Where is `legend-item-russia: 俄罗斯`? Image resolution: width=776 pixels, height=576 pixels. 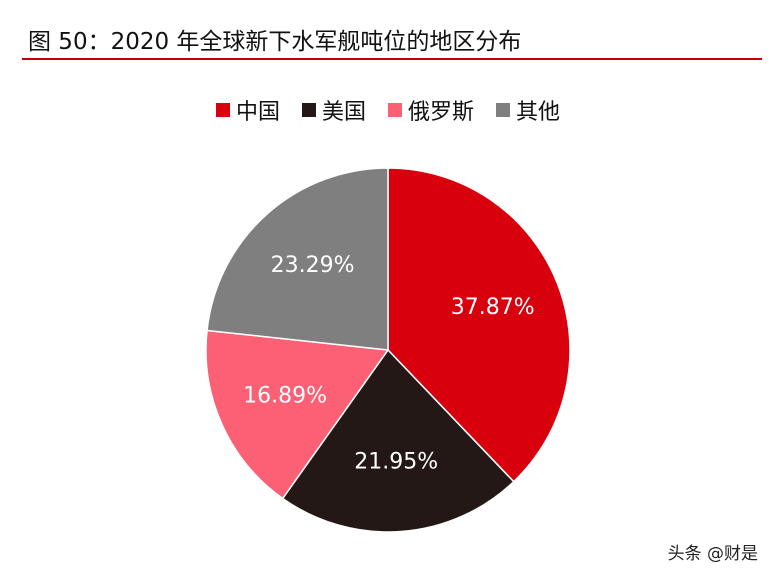
legend-item-russia: 俄罗斯 is located at coordinates (431, 110).